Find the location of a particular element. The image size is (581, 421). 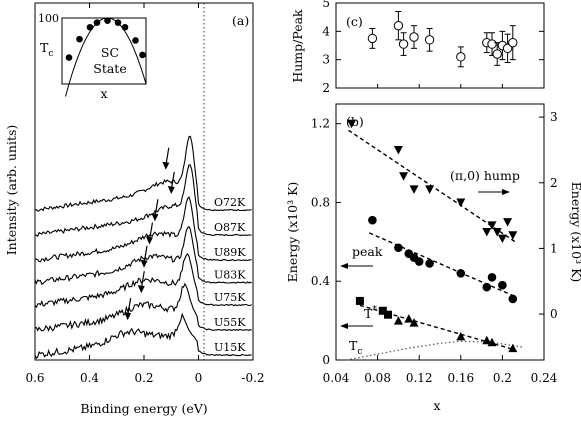

inset-ytick-100: 100 is located at coordinates (48, 18).